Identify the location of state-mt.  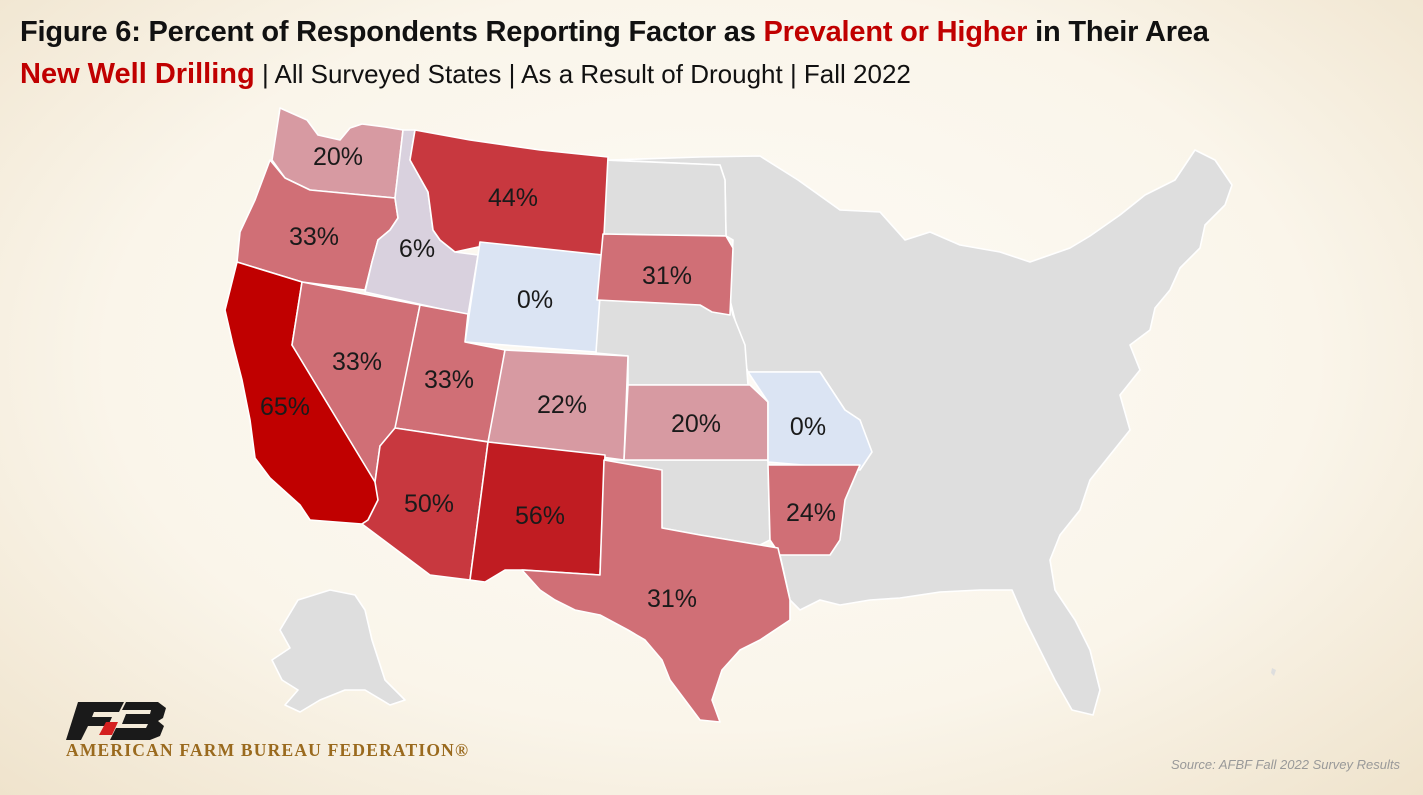
(509, 192).